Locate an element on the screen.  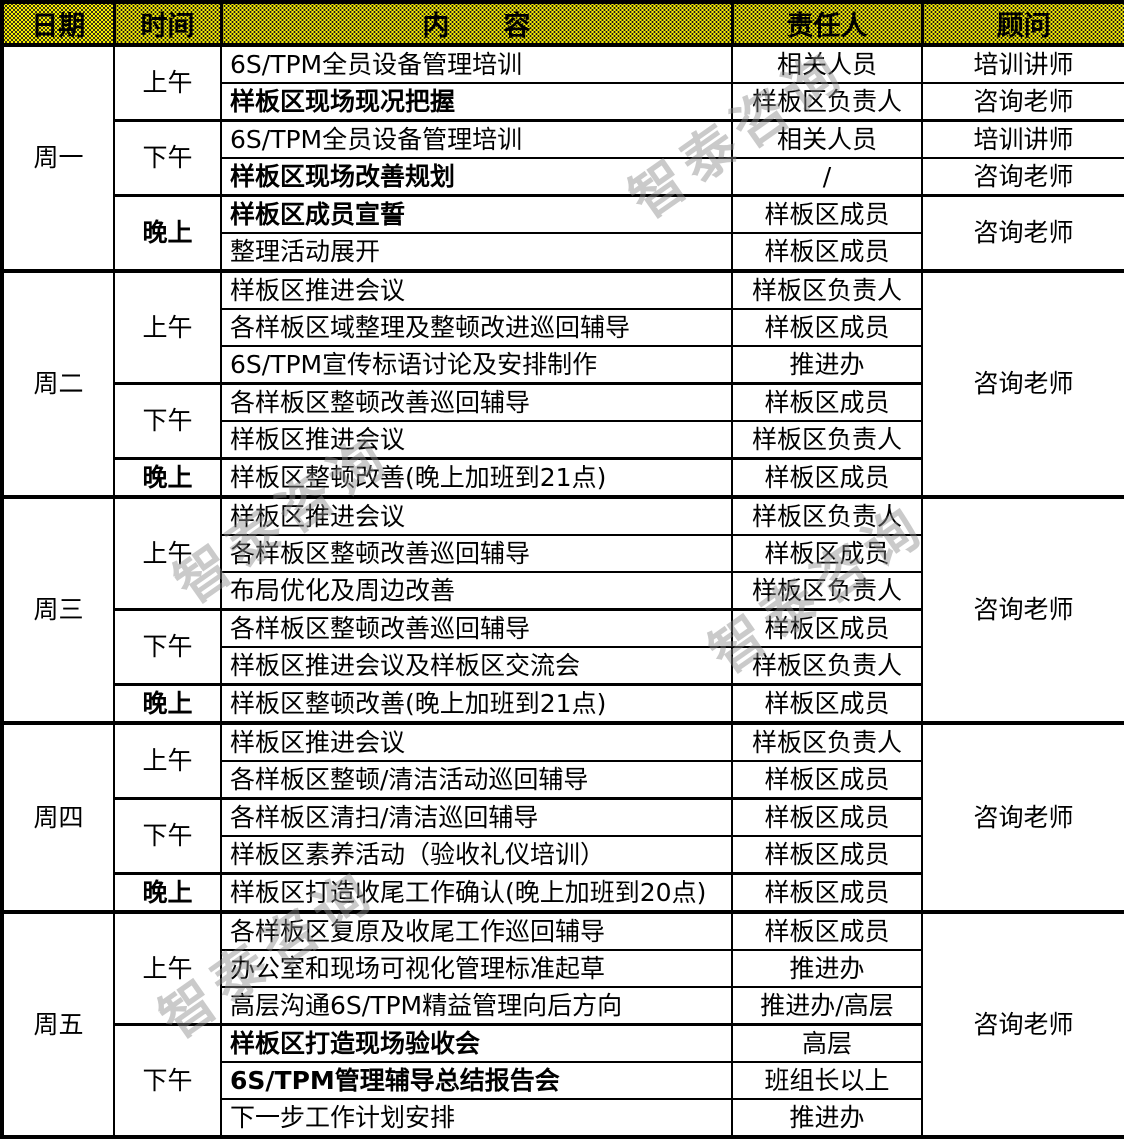
content-cell: 样板区推进会议及样板区交流会 is located at coordinates (476, 666).